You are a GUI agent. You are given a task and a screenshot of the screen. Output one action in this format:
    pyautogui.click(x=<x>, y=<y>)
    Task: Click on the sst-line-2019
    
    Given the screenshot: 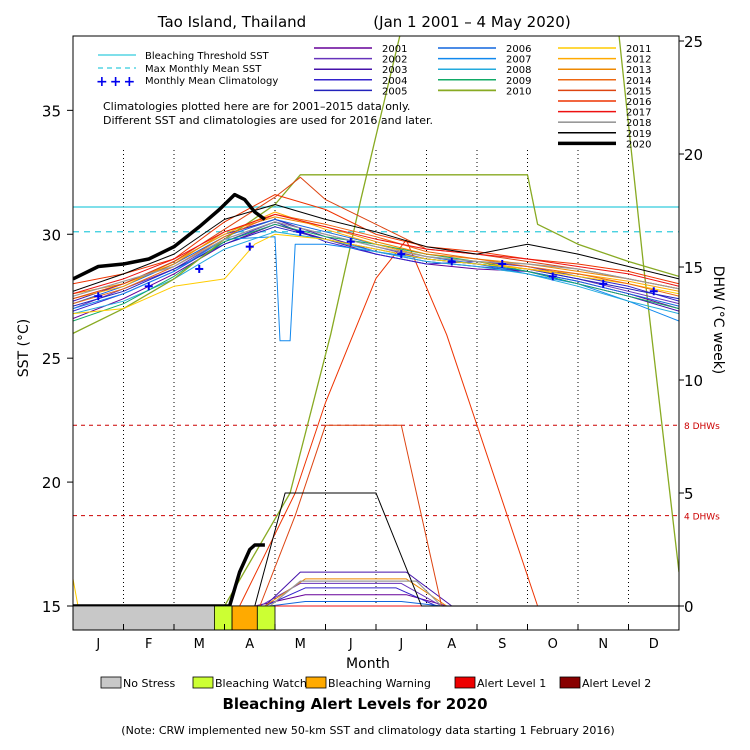 What is the action you would take?
    pyautogui.click(x=376, y=248)
    